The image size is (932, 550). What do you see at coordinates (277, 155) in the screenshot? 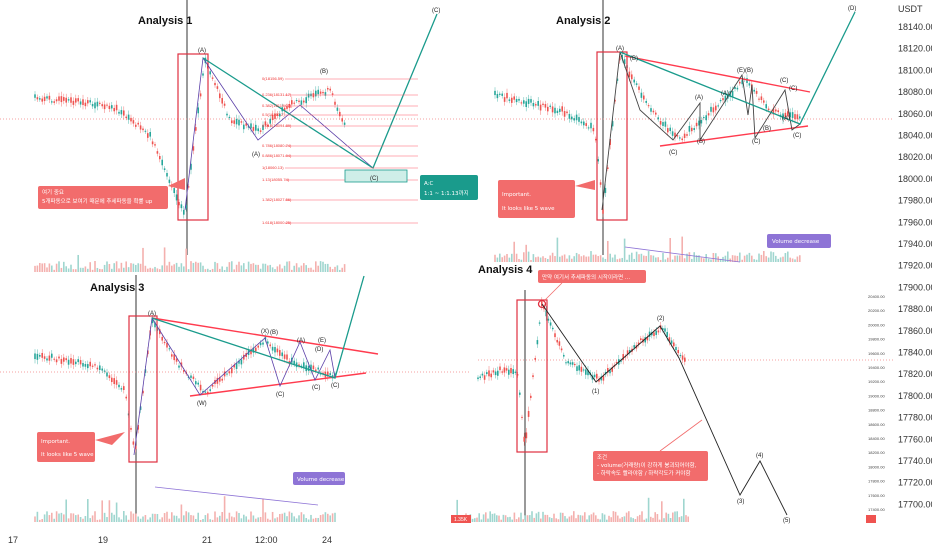
I see `fib-label: 0.886(18071.94)` at bounding box center [277, 155].